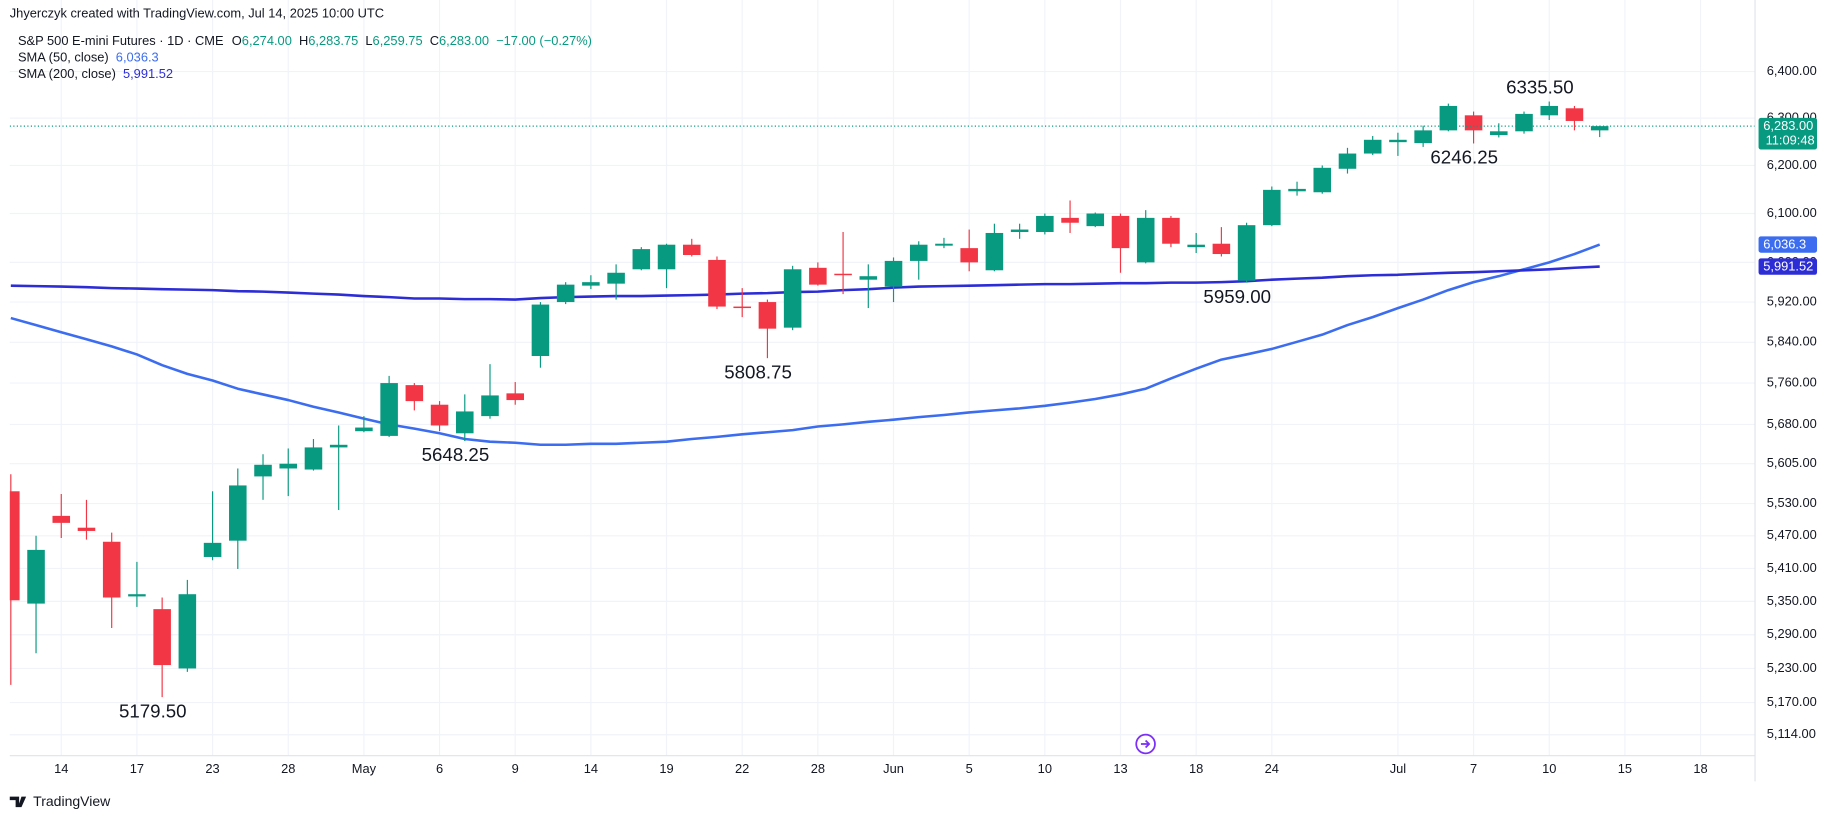 This screenshot has height=820, width=1835. What do you see at coordinates (398, 41) in the screenshot?
I see `ohlc-value: 6,259.75` at bounding box center [398, 41].